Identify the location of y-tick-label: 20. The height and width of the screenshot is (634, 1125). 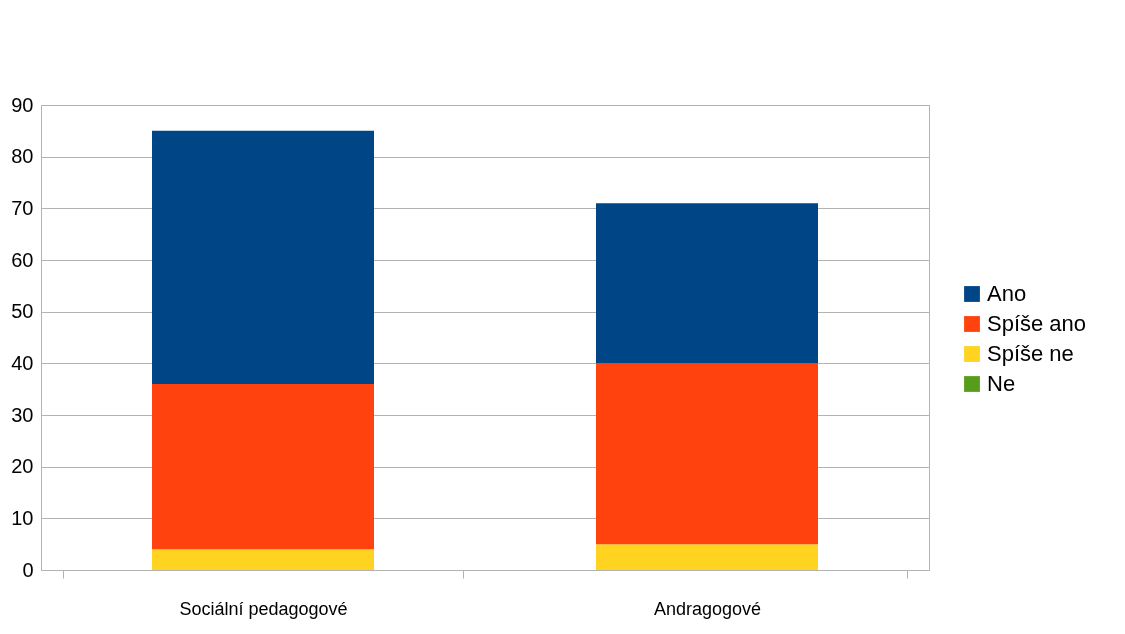
(22, 466).